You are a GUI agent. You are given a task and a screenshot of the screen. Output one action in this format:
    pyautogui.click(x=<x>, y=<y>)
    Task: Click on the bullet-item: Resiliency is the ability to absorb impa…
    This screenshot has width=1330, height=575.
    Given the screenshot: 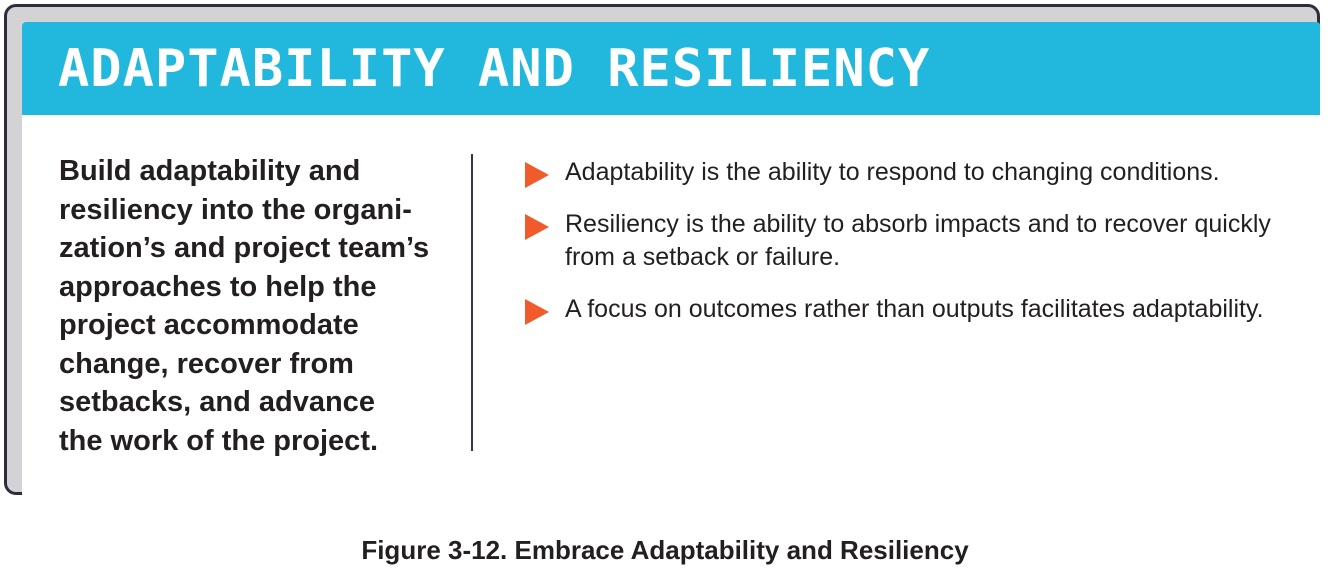 What is the action you would take?
    pyautogui.click(x=915, y=241)
    